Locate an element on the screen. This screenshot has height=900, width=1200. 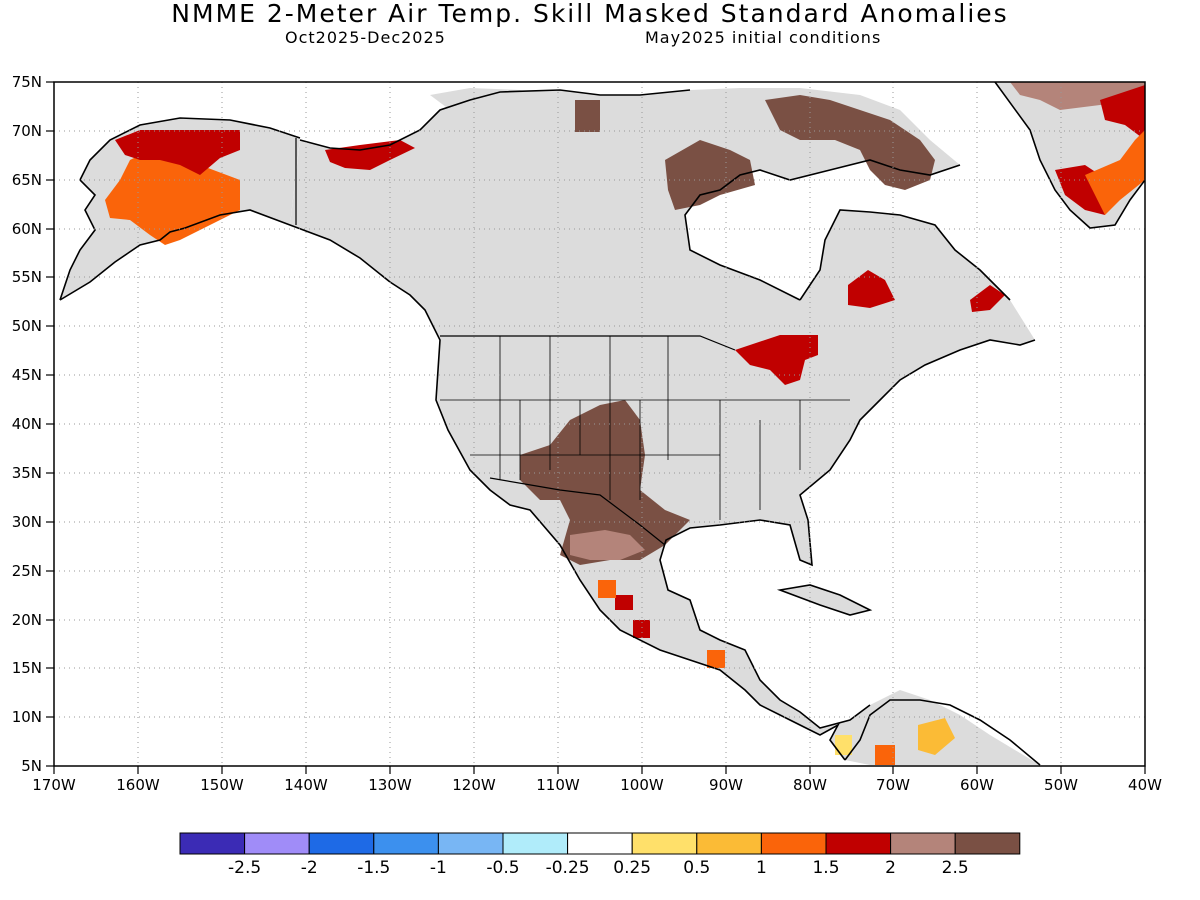
lat-label: 20N is located at coordinates (27, 620).